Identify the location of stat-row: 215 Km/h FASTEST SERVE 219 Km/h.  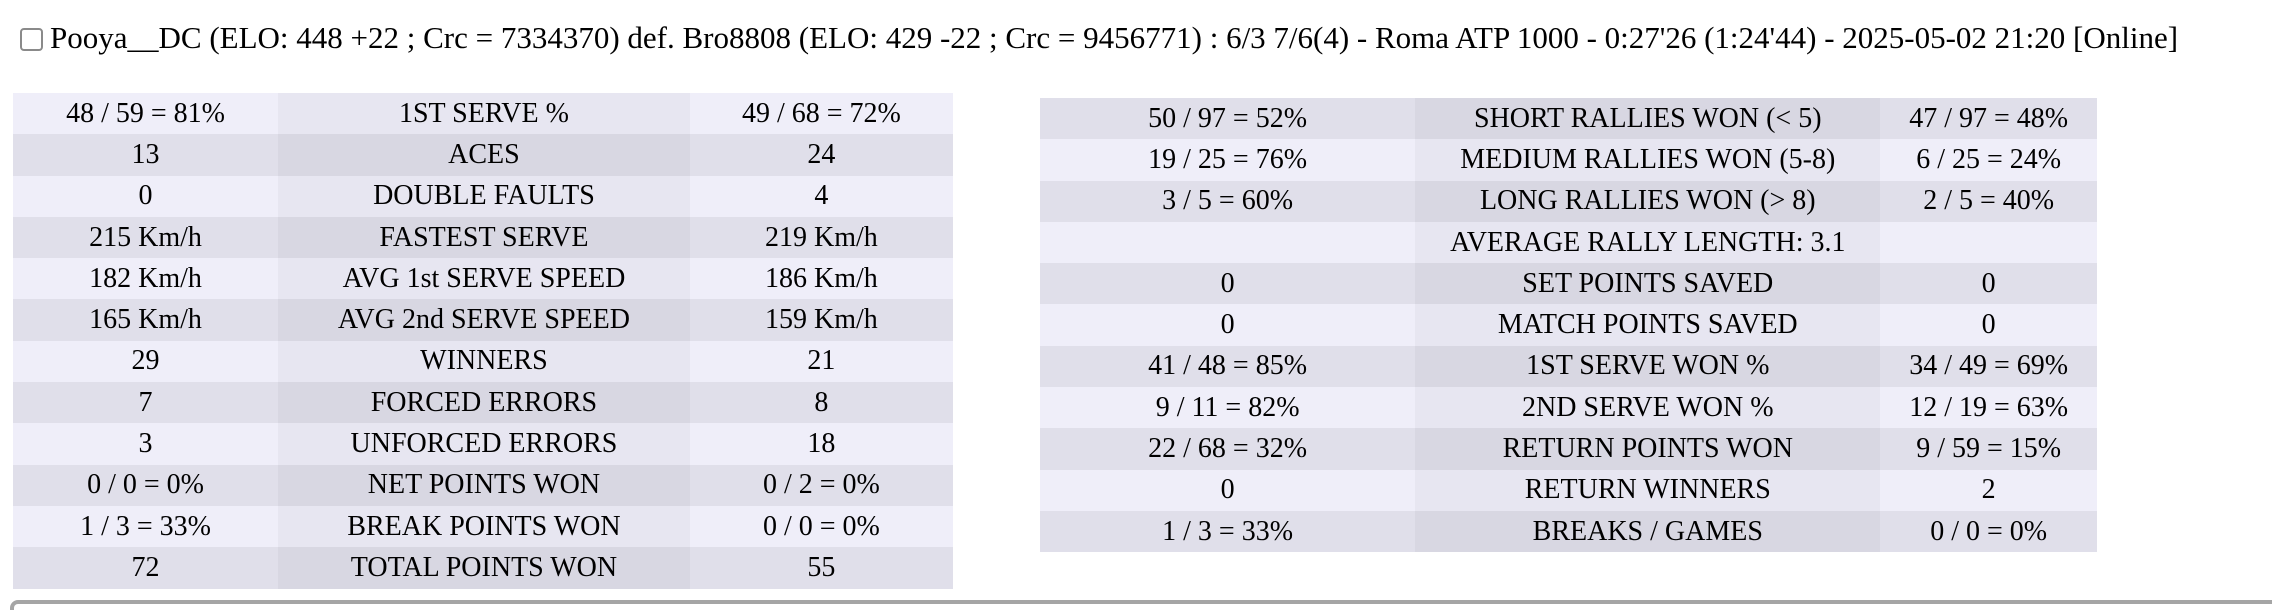
(483, 237).